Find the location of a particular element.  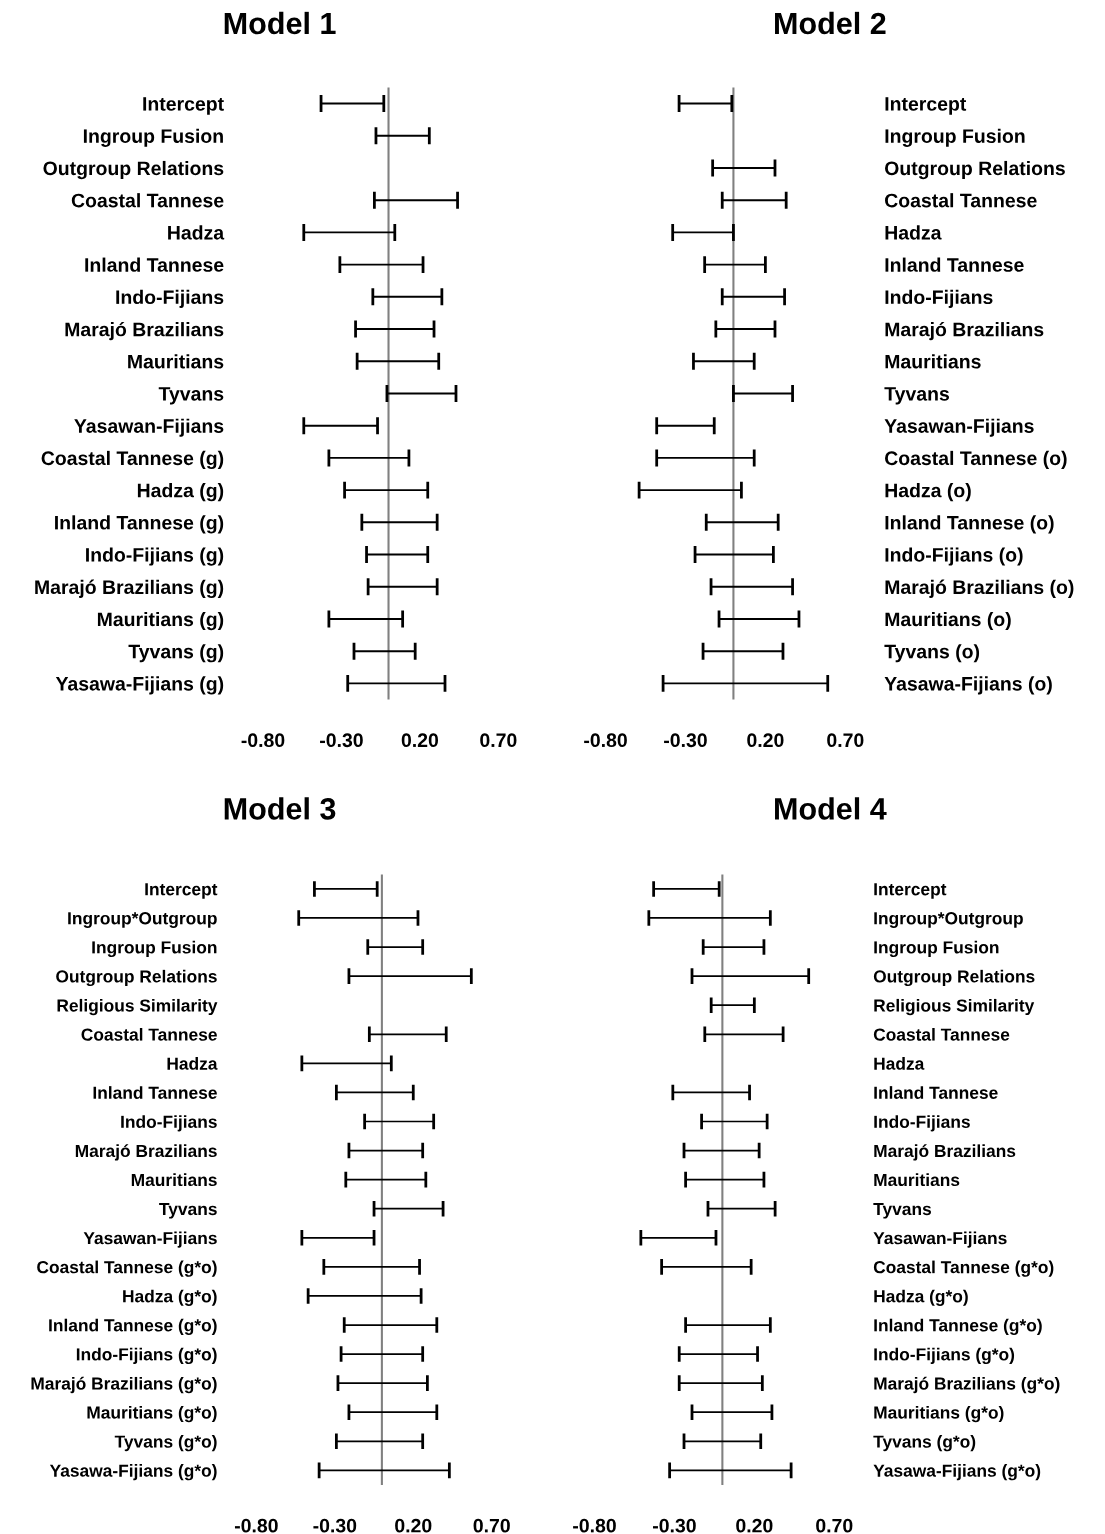

y-tick-label: Coastal Tannese (o) is located at coordinates (976, 459).